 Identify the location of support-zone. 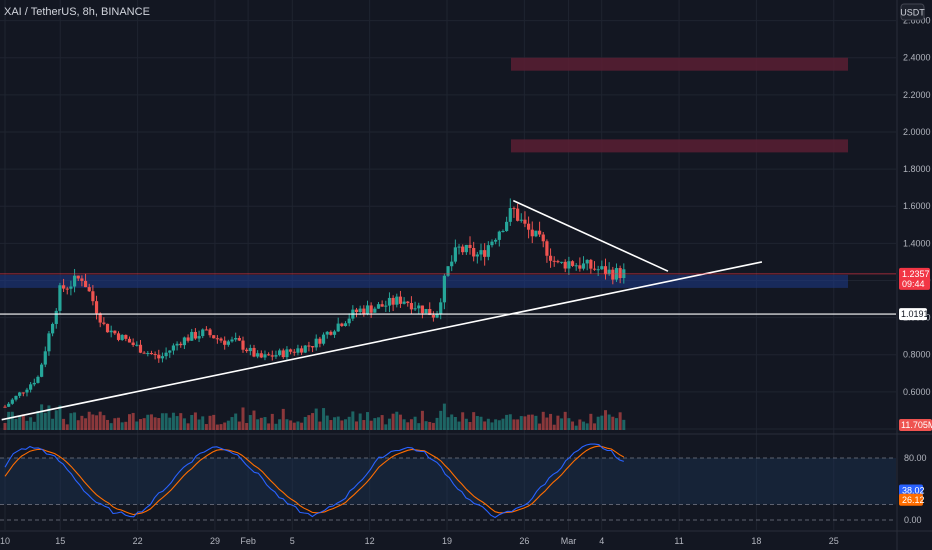
(424, 281).